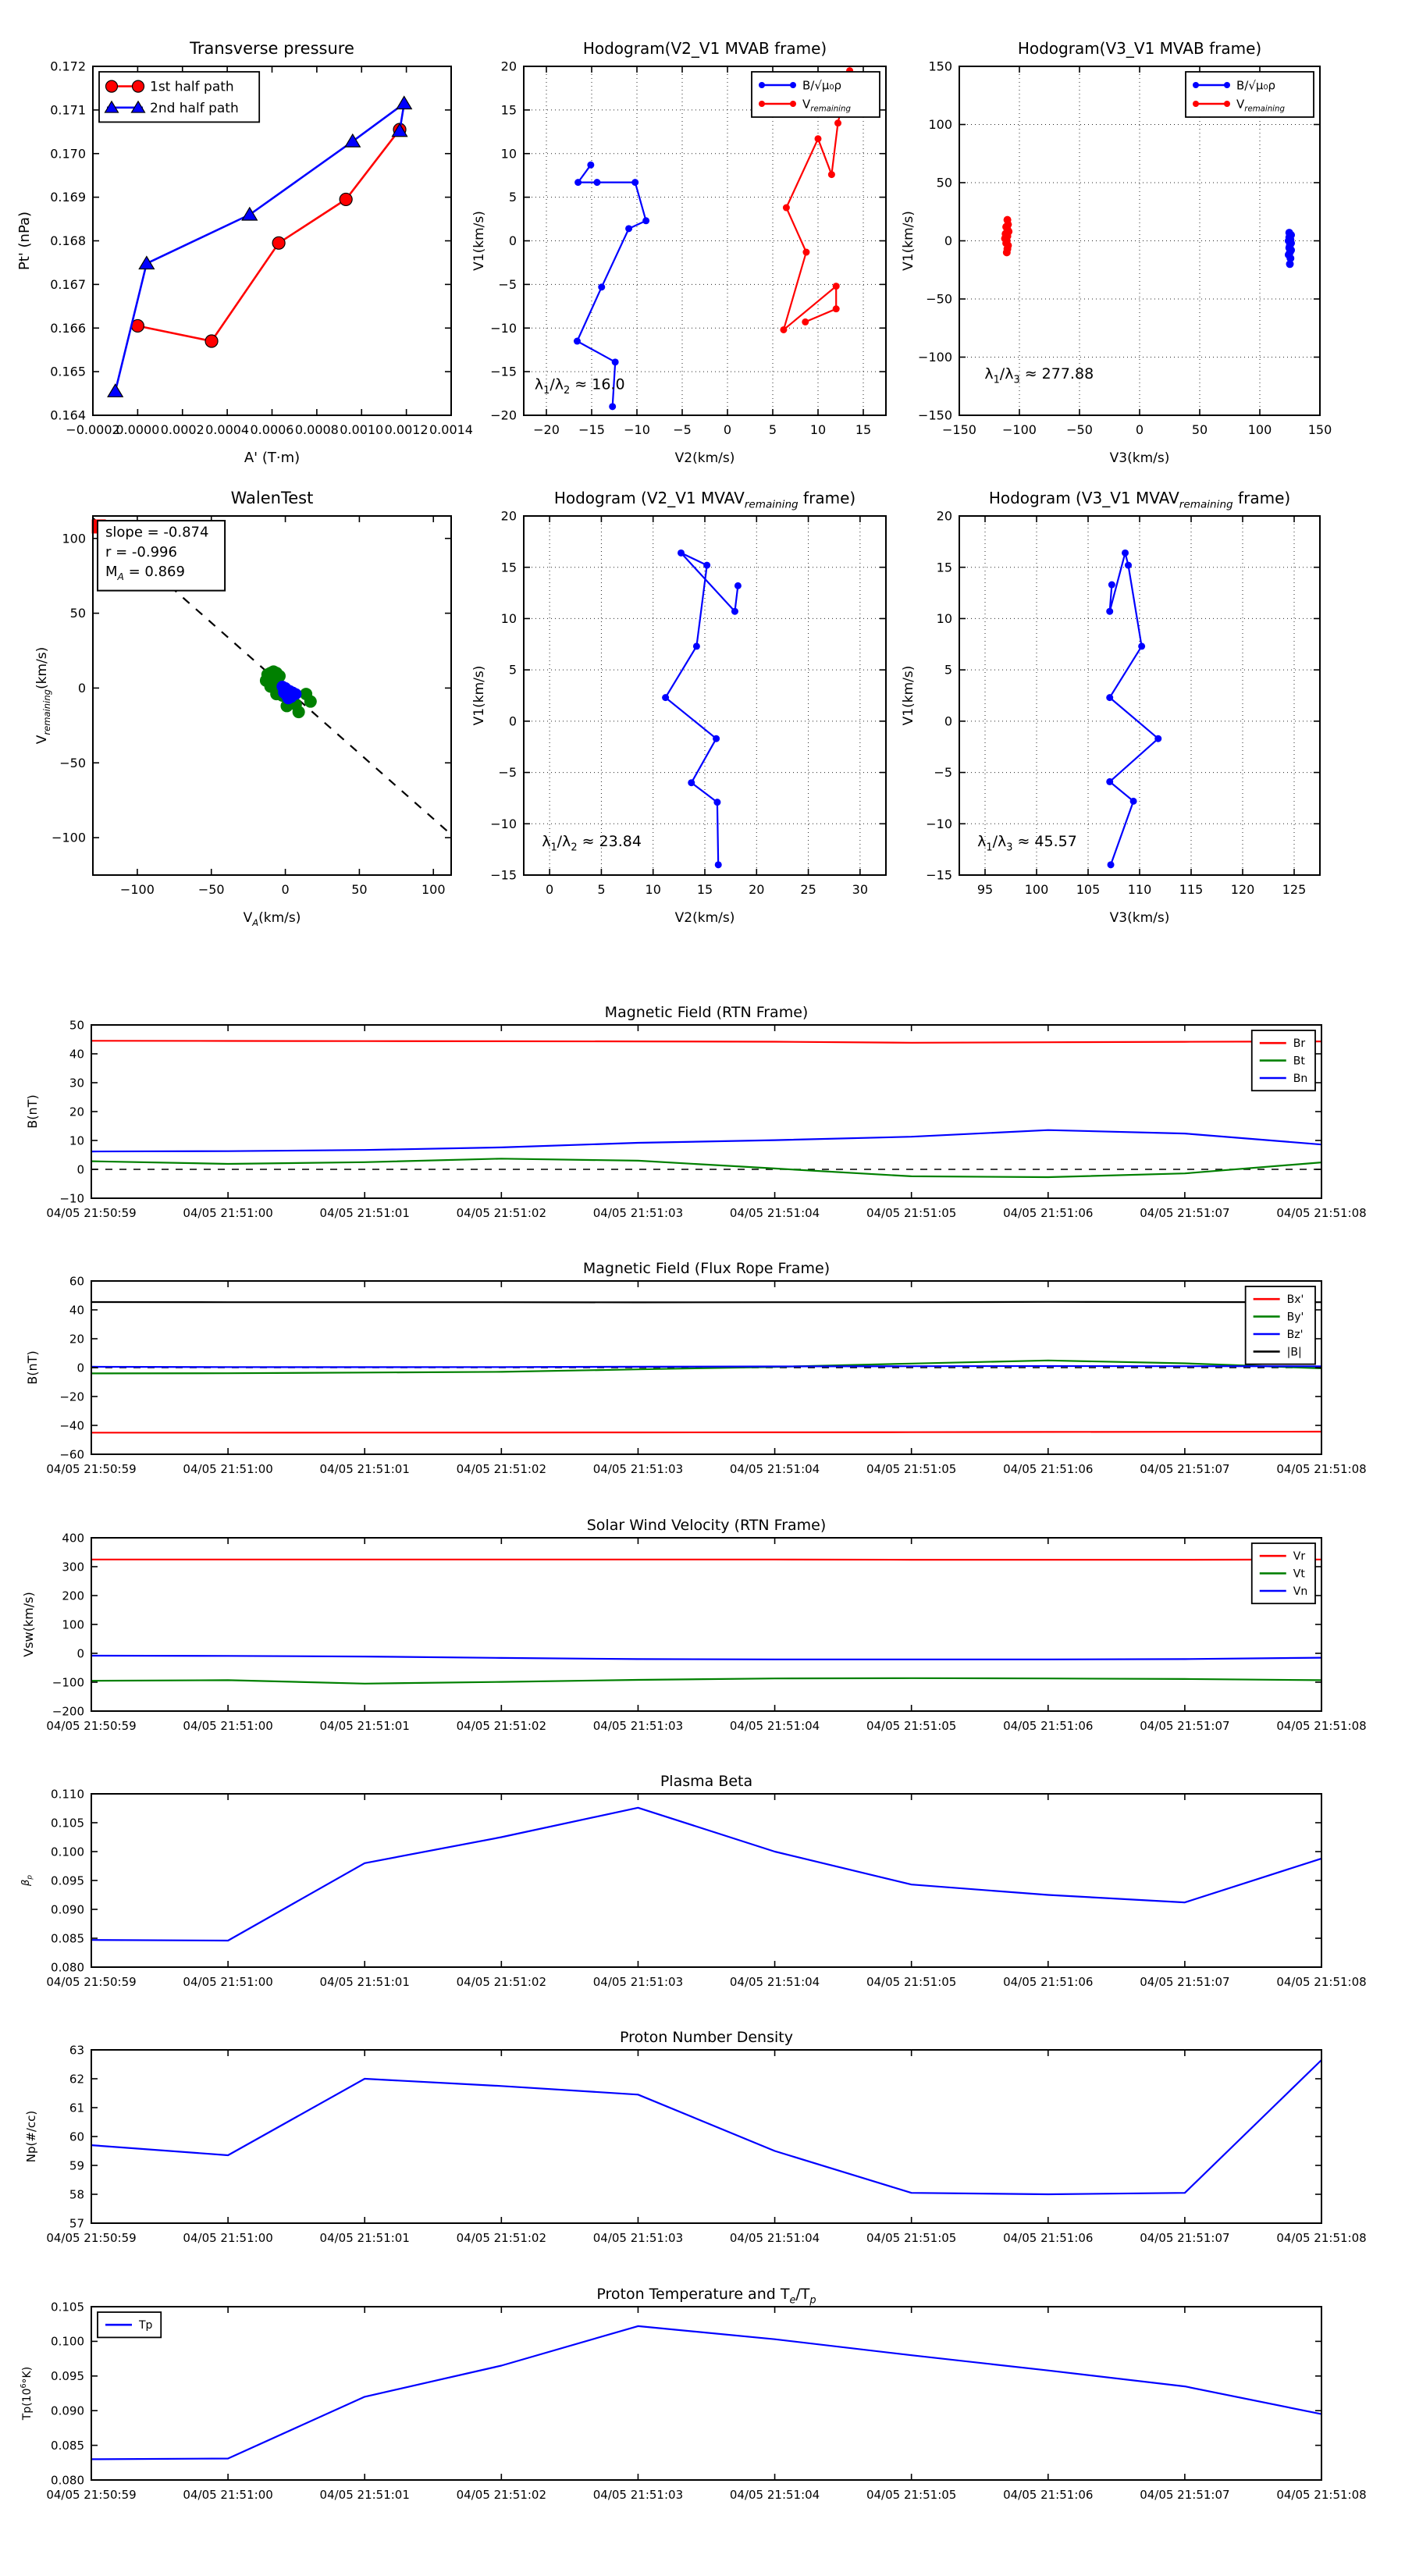  I want to click on x-tick-label: 110, so click(1140, 889).